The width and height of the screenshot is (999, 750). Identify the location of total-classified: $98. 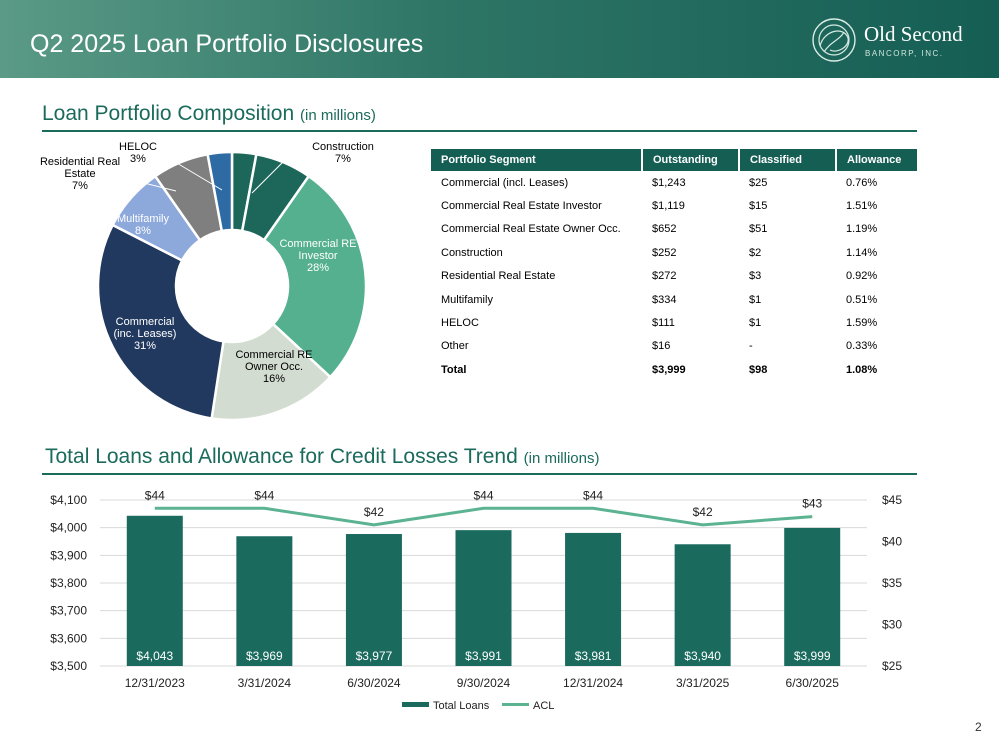
(758, 369).